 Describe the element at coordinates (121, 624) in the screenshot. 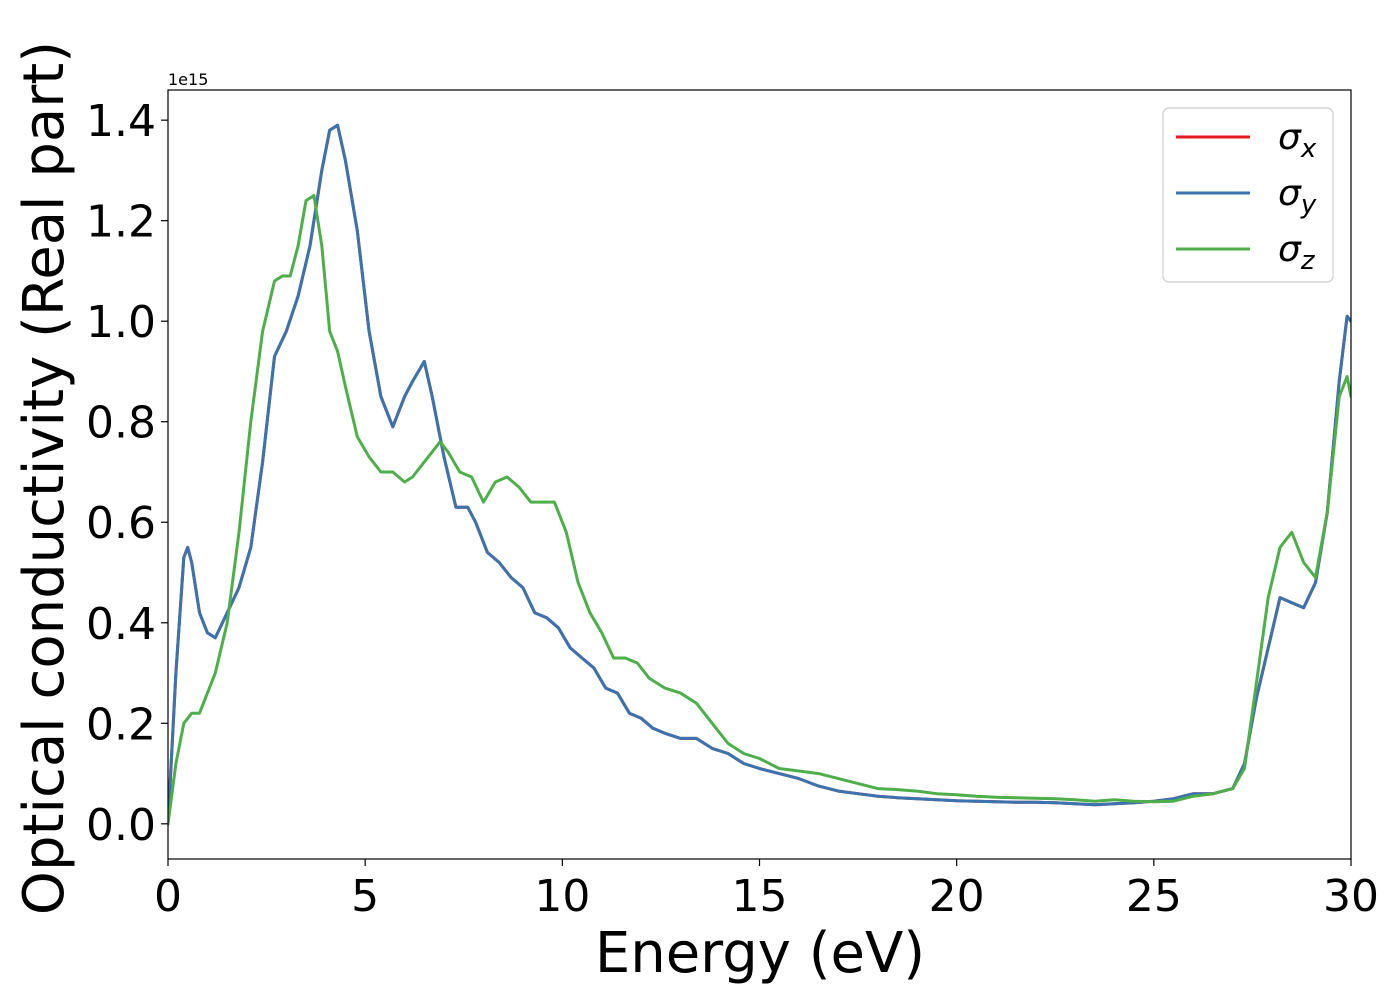

I see `y-tick-label: 0.4` at that location.